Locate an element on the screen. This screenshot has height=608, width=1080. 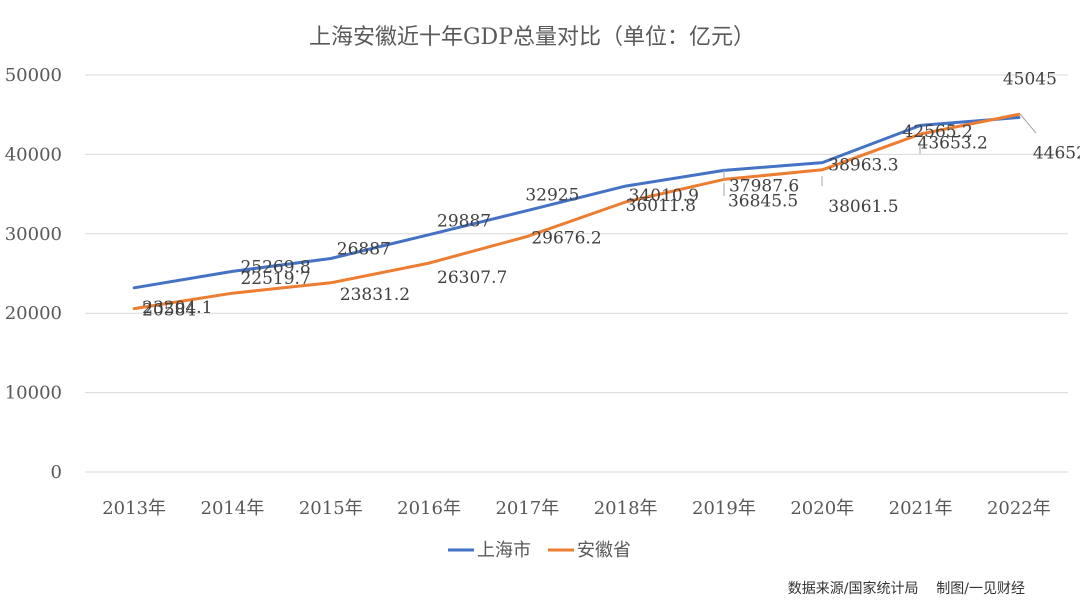
x-tick-label: 2013年 is located at coordinates (134, 508).